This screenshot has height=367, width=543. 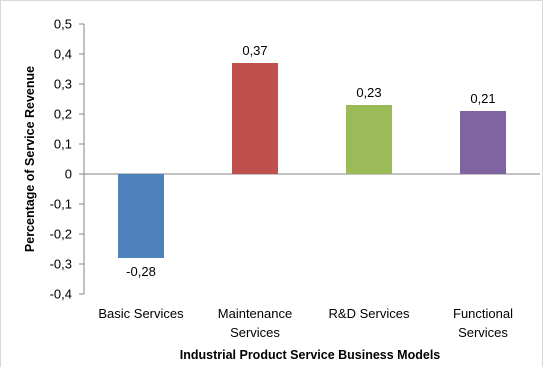 What do you see at coordinates (483, 313) in the screenshot?
I see `category-label: Functional` at bounding box center [483, 313].